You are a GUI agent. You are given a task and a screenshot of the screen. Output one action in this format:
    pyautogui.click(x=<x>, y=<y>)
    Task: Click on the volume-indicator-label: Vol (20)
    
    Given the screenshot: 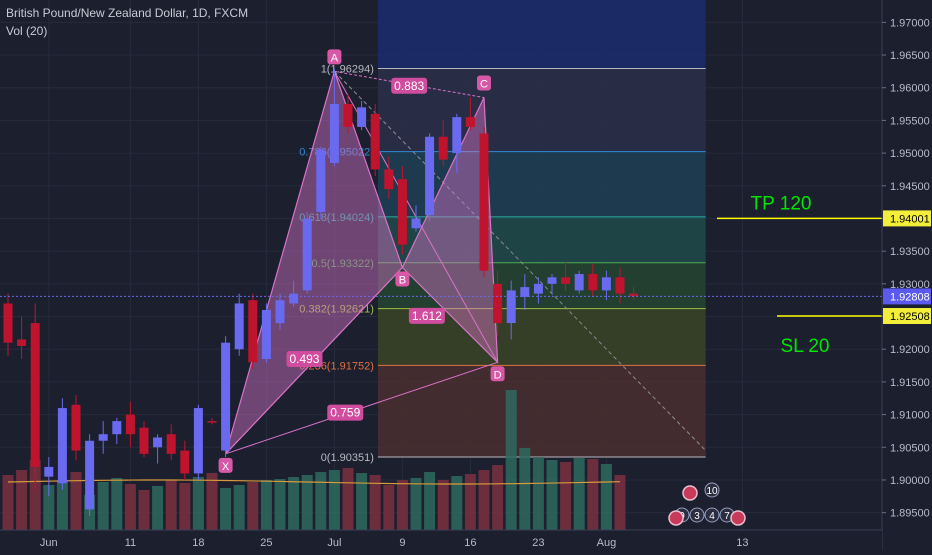 What is the action you would take?
    pyautogui.click(x=27, y=31)
    